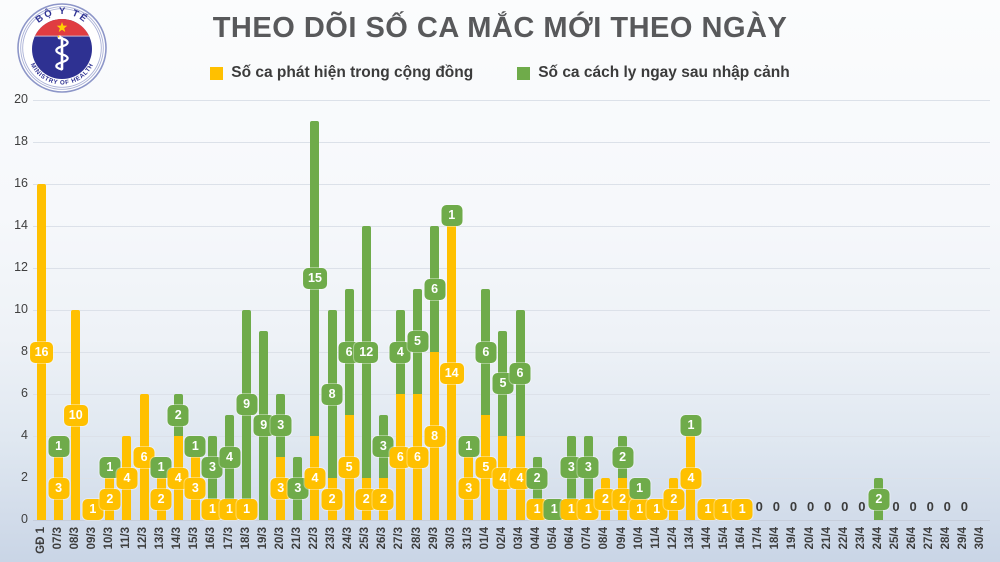 The height and width of the screenshot is (562, 1000). What do you see at coordinates (365, 538) in the screenshot?
I see `x-tick-label: 25/3` at bounding box center [365, 538].